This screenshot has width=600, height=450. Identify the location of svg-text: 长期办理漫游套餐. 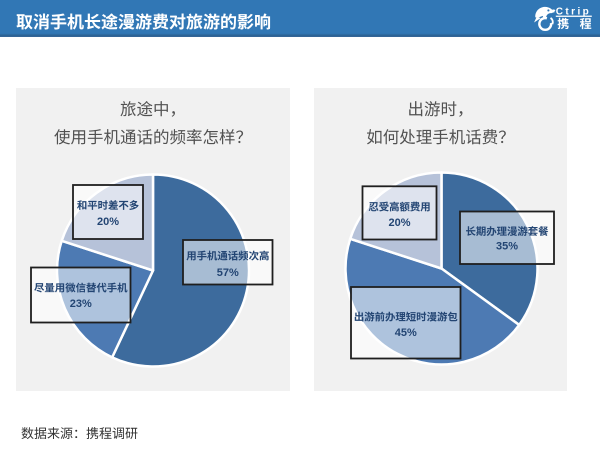
(507, 230).